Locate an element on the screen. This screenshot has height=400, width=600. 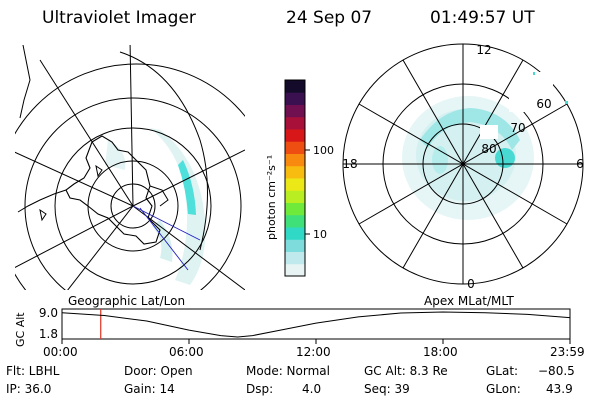
ice-shelf is located at coordinates (159, 196).